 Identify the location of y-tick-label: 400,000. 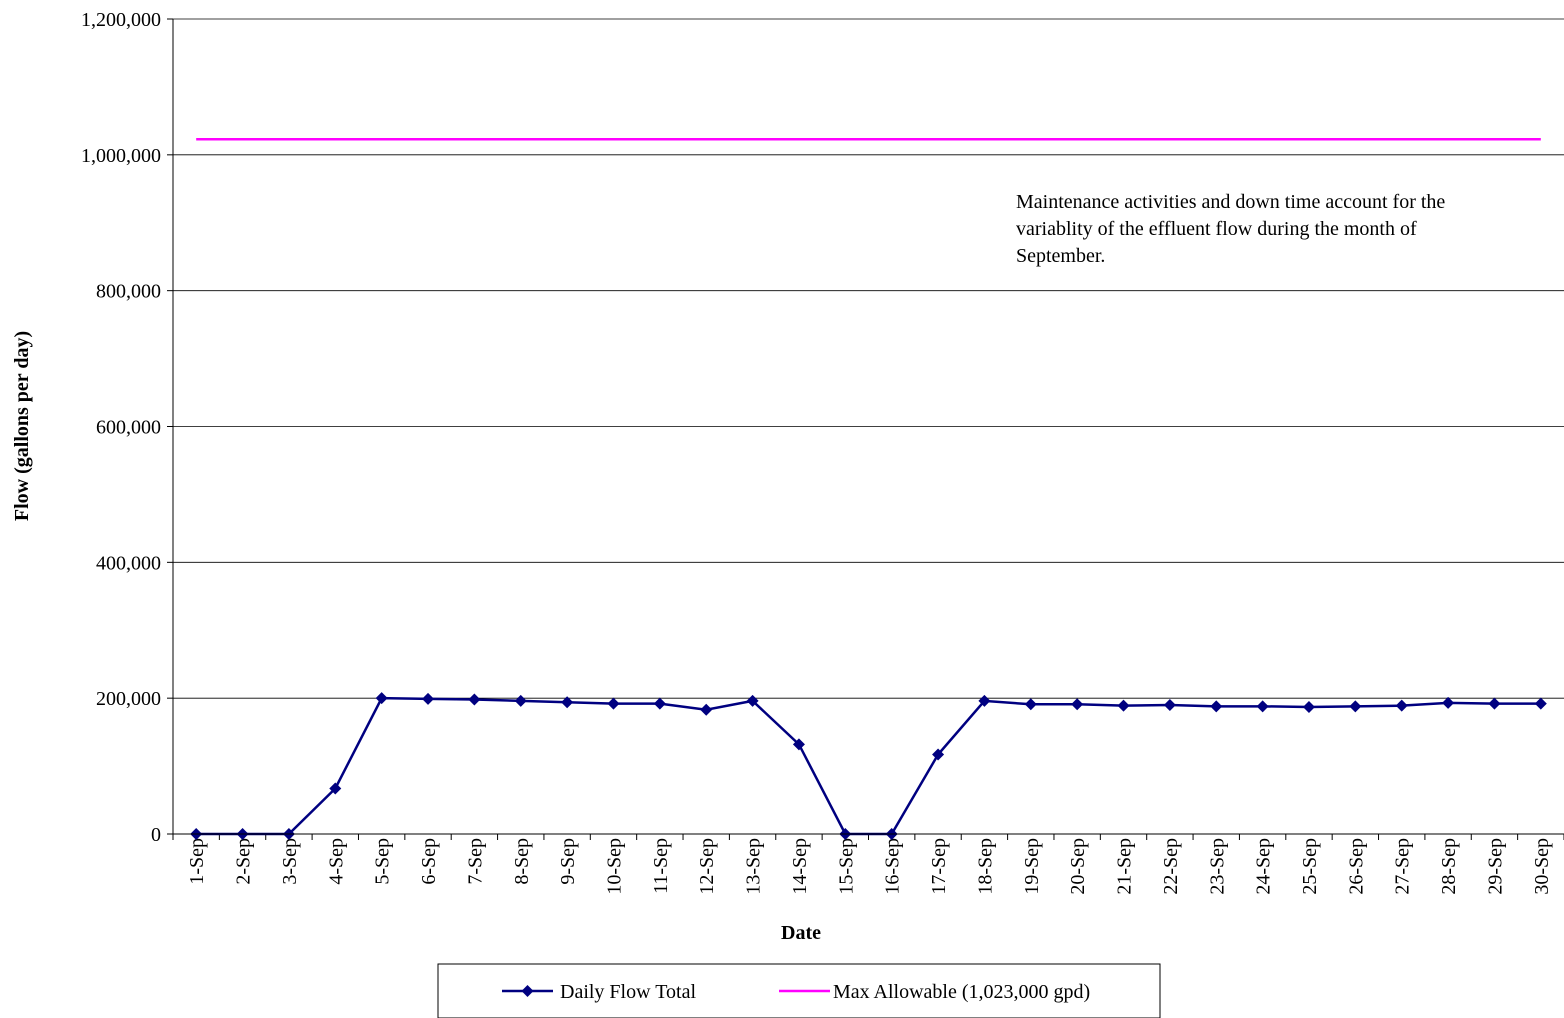
(128, 563).